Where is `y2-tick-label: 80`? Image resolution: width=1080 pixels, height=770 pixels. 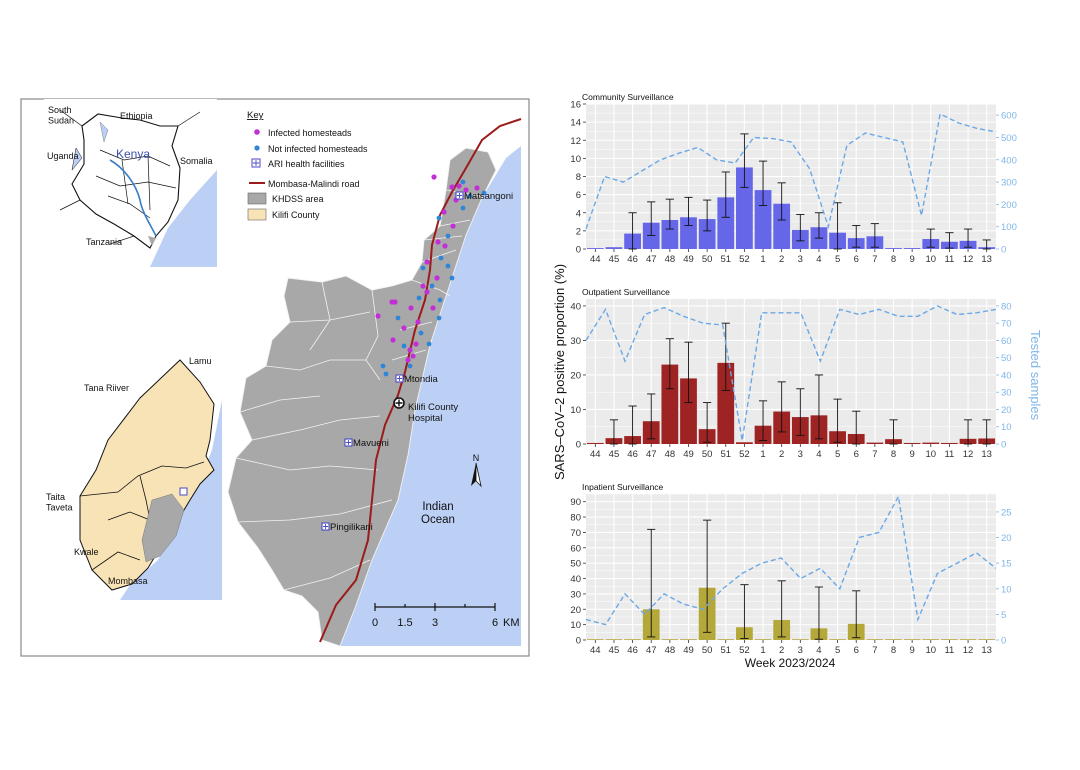 y2-tick-label: 80 is located at coordinates (1006, 306).